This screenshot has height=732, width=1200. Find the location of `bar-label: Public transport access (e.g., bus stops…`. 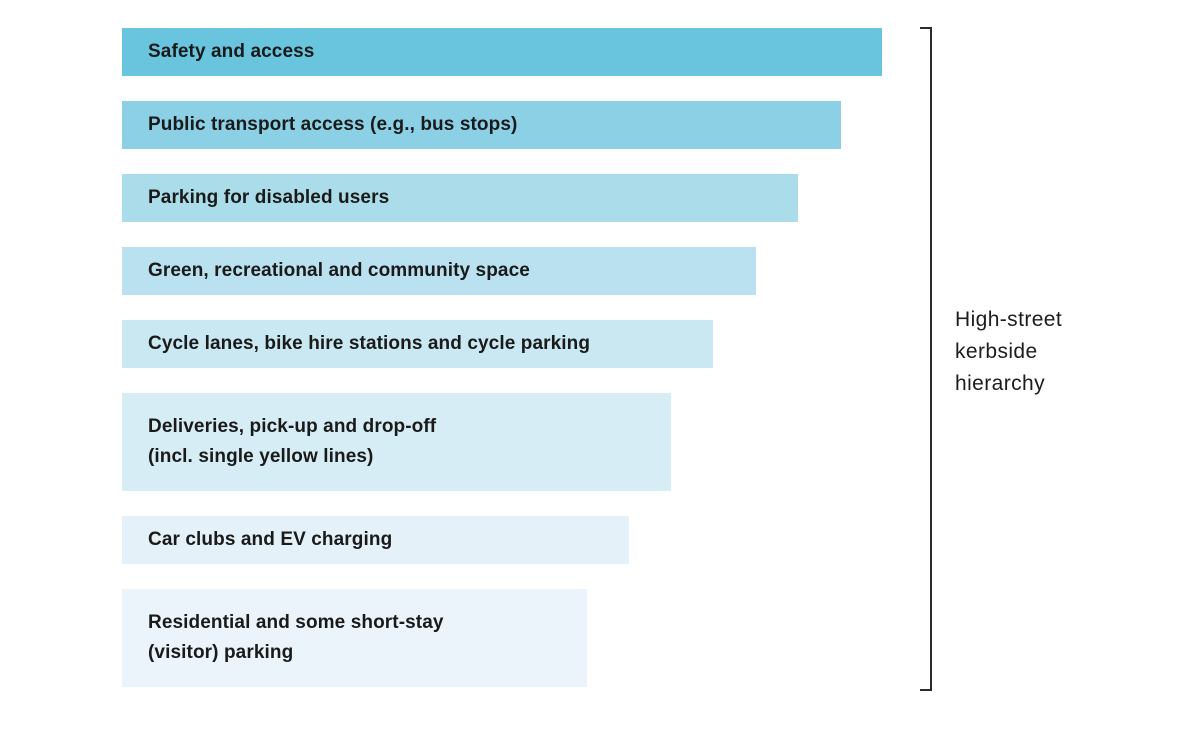

bar-label: Public transport access (e.g., bus stops… is located at coordinates (333, 124).